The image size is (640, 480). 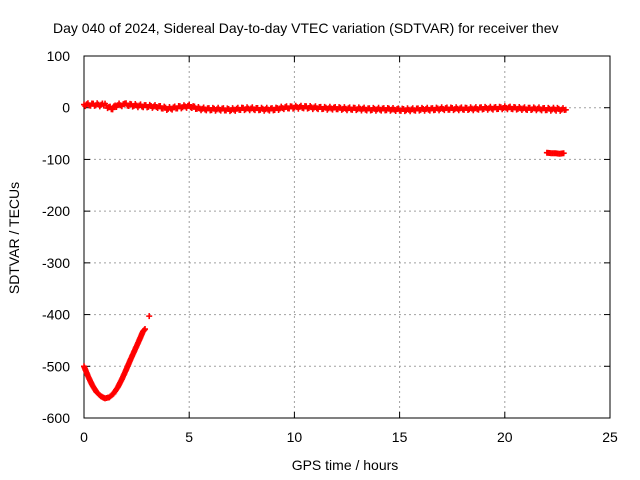 I want to click on x-tick-label: 20, so click(x=505, y=437).